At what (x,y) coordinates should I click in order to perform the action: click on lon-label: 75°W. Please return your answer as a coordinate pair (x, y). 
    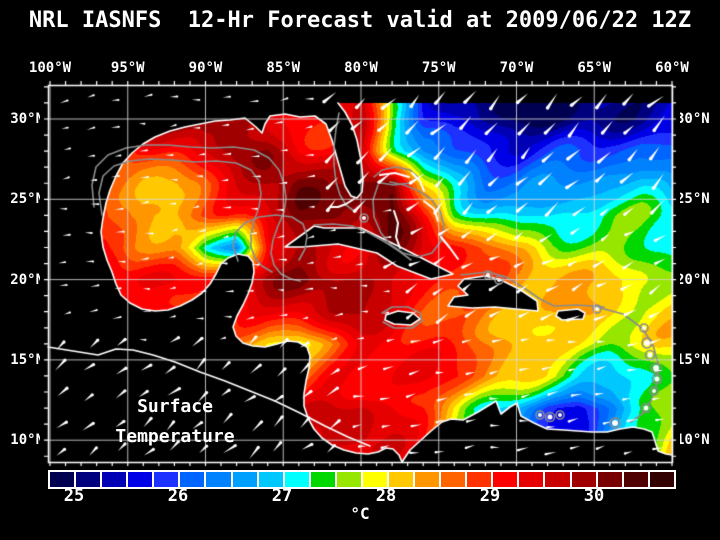
    Looking at the image, I should click on (438, 68).